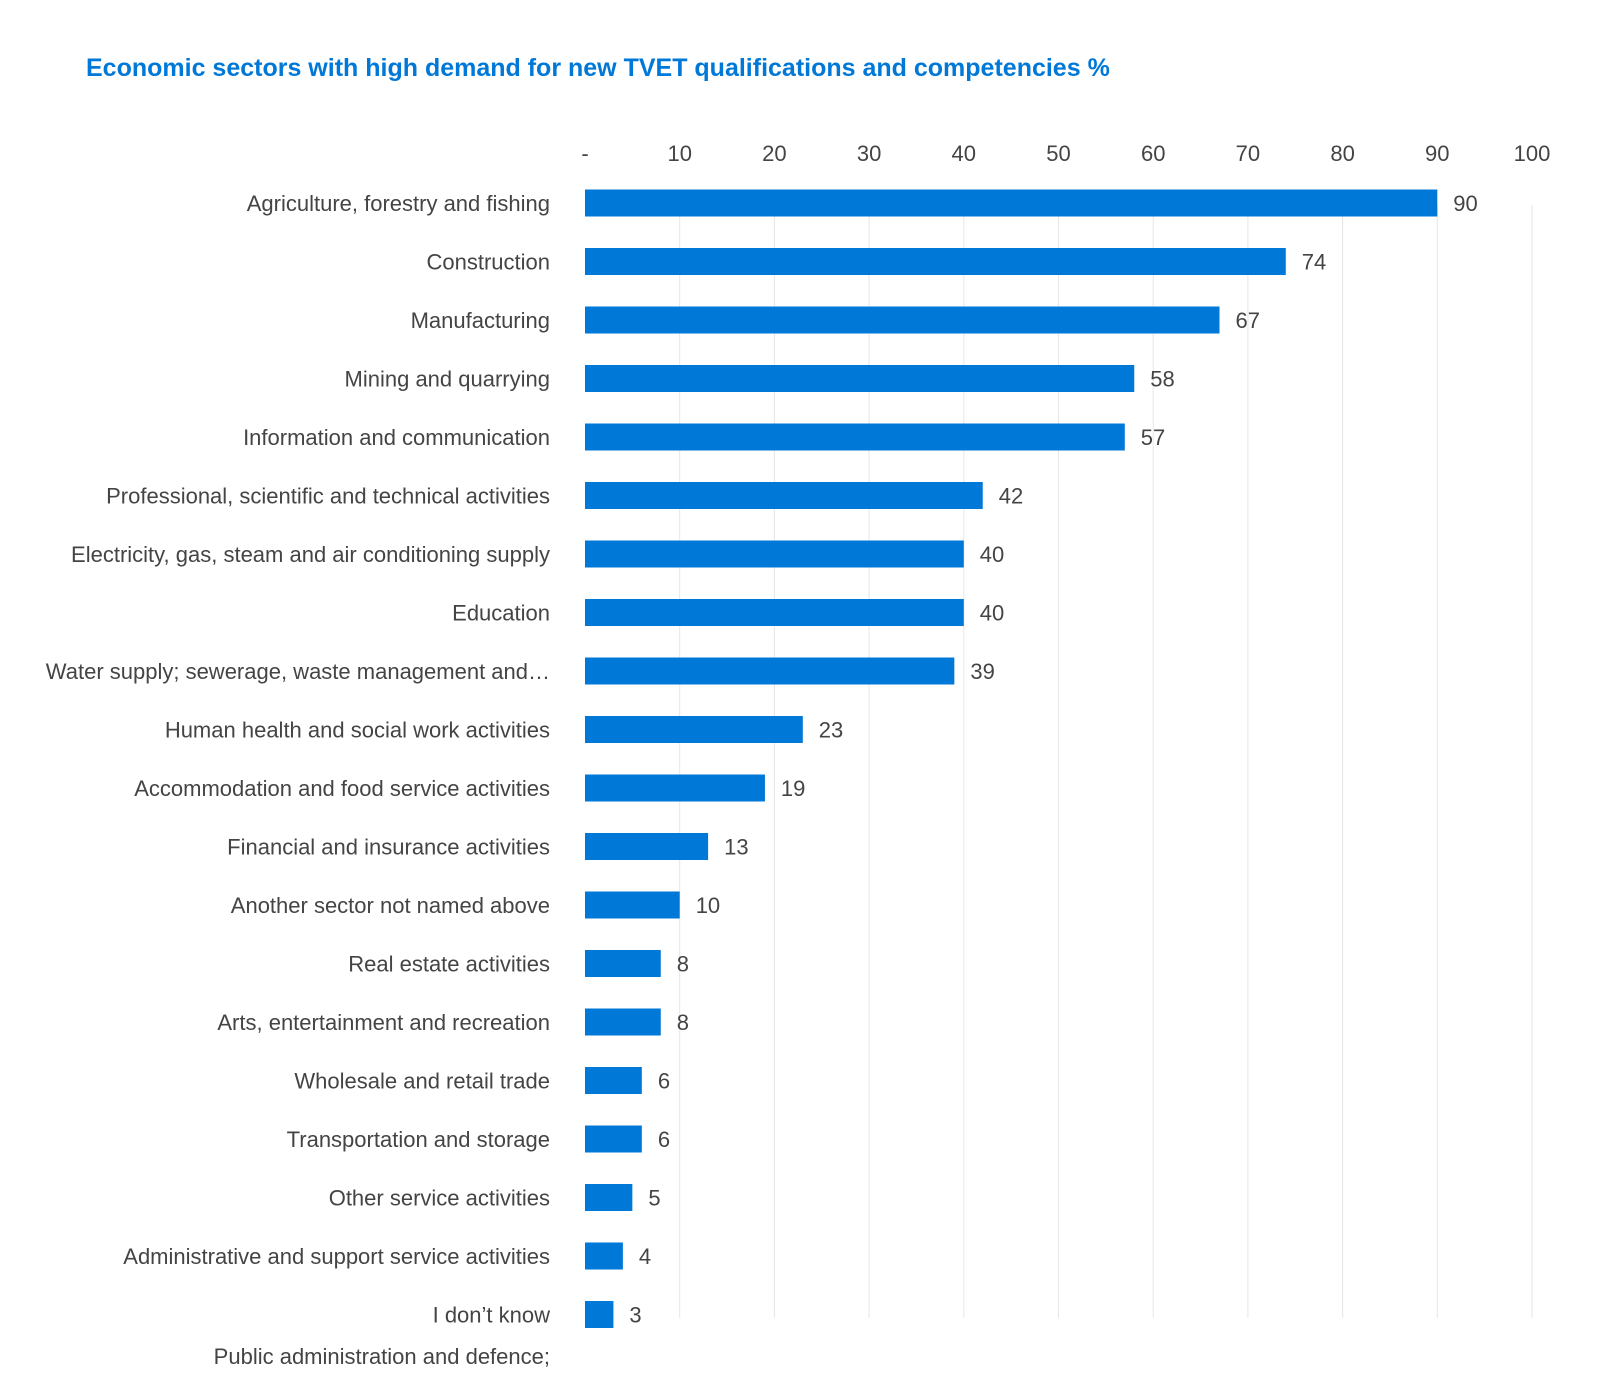 This screenshot has height=1374, width=1600. Describe the element at coordinates (1532, 153) in the screenshot. I see `x-tick-label: 100` at that location.